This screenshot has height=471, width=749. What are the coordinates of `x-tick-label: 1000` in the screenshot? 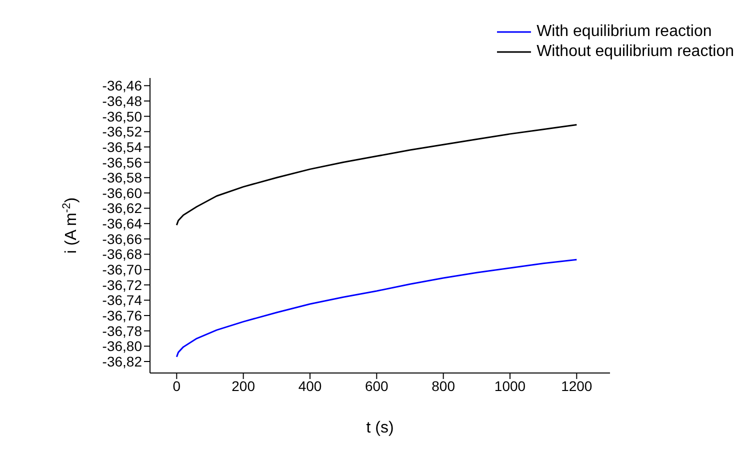 It's located at (510, 386).